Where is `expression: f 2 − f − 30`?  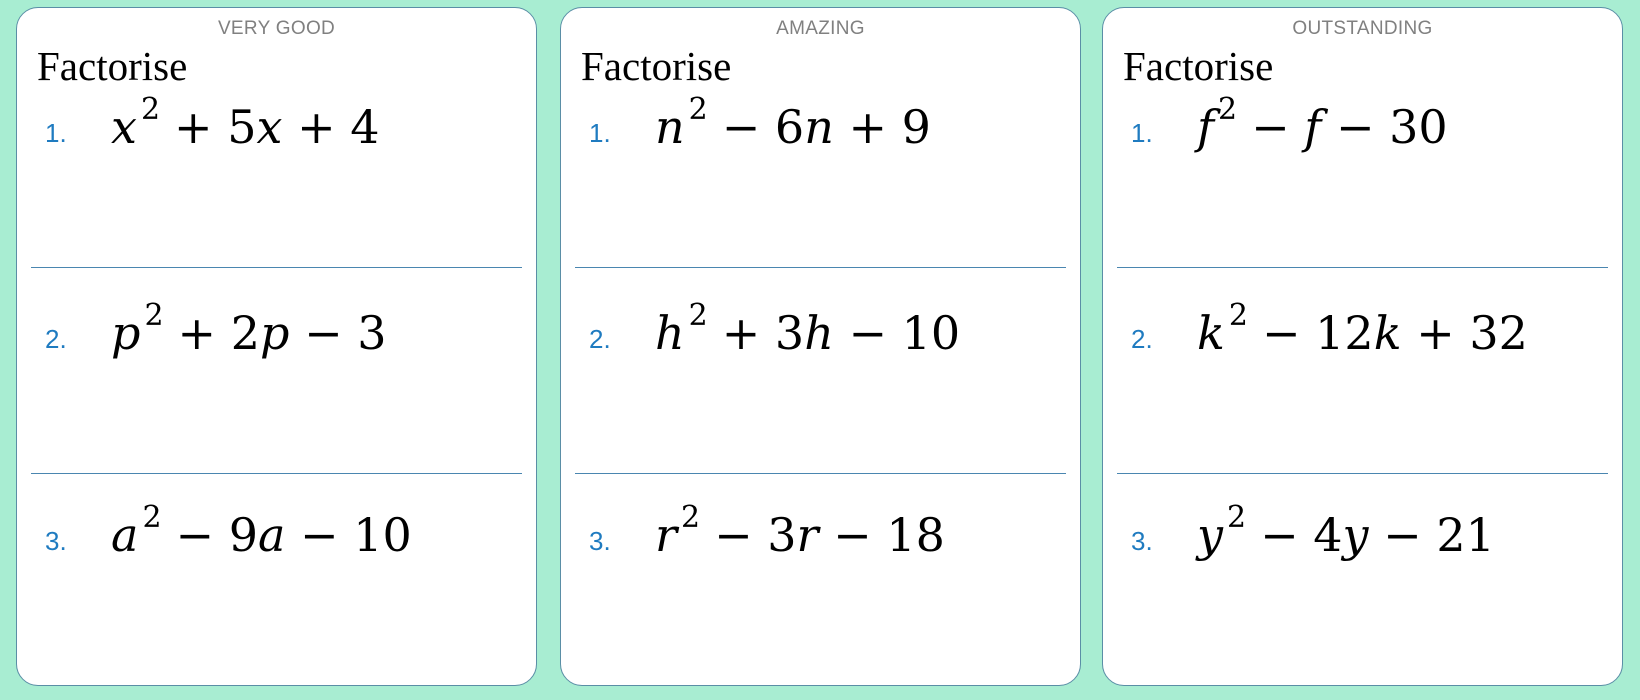
expression: f 2 − f − 30 is located at coordinates (1322, 125).